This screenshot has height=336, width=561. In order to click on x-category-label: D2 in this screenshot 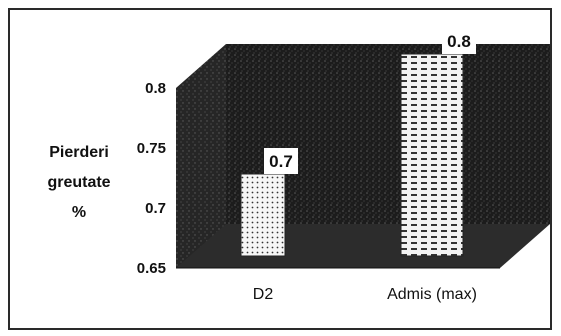, I will do `click(263, 294)`.